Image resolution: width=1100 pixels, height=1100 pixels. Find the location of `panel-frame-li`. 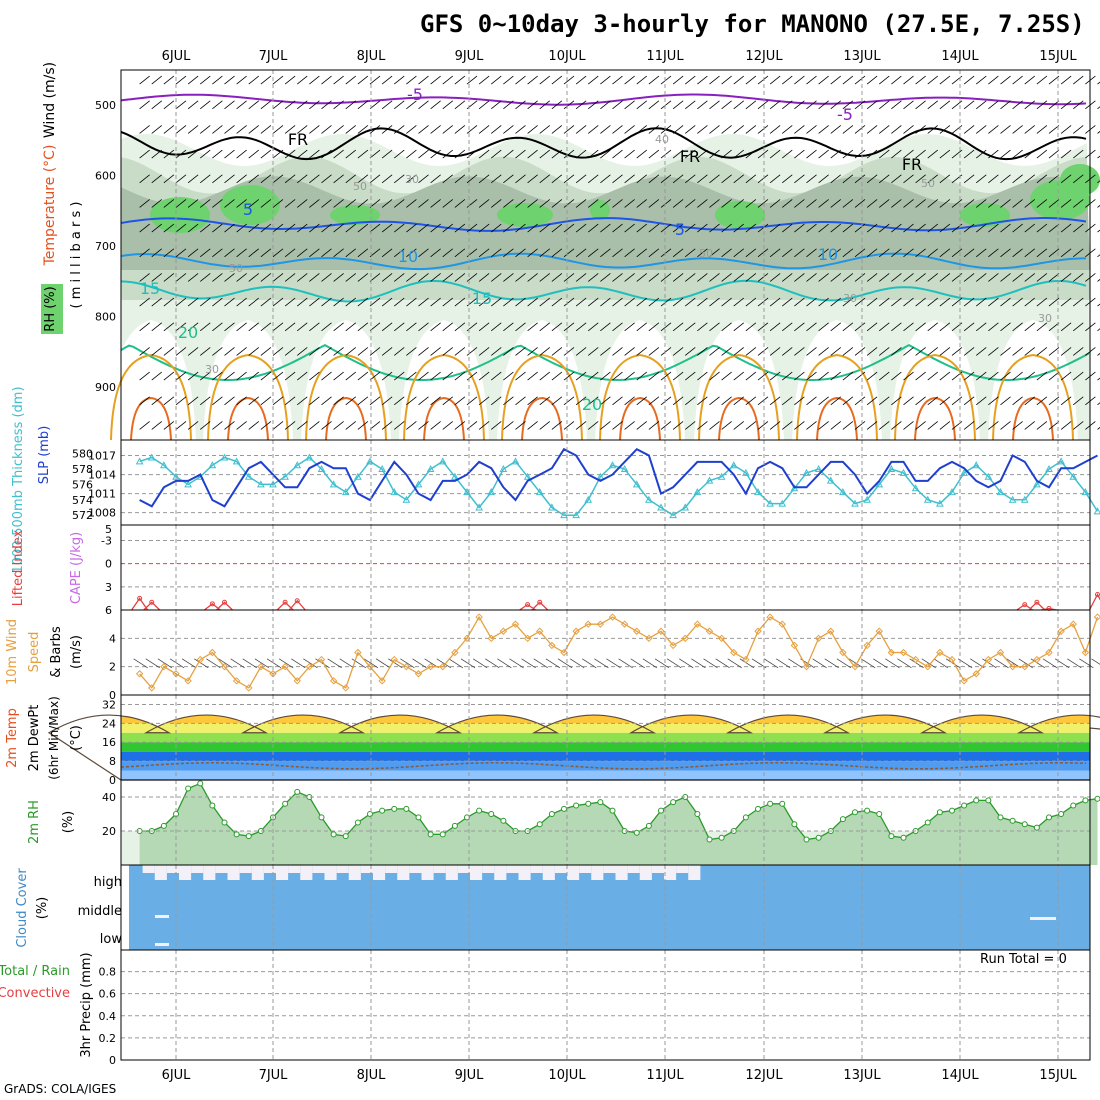

panel-frame-li is located at coordinates (605, 567).